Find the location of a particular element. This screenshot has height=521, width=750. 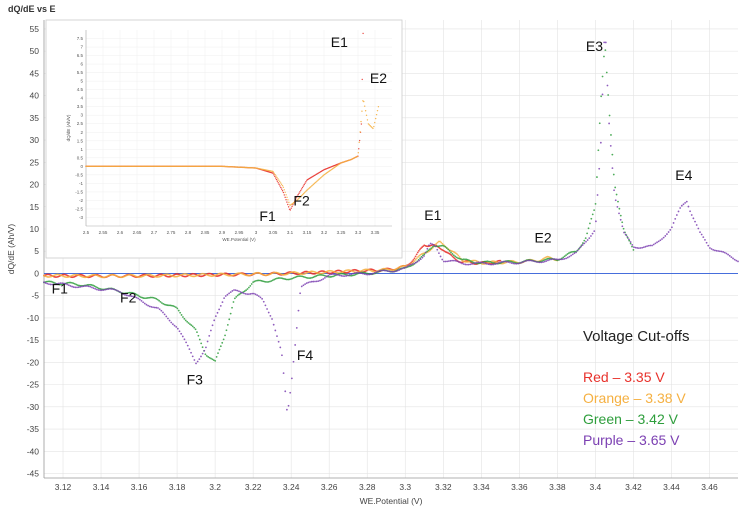

inset-y-tick-label: 7 is located at coordinates (81, 47).